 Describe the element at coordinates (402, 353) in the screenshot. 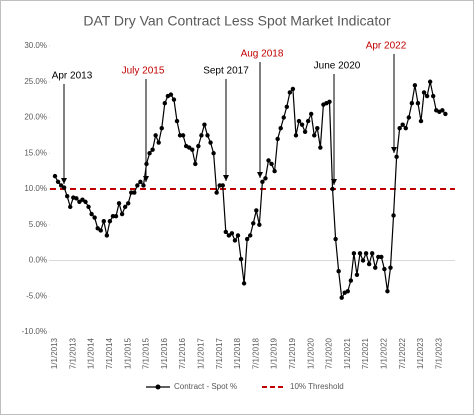

I see `x-tick-label: 7/1/2022` at that location.